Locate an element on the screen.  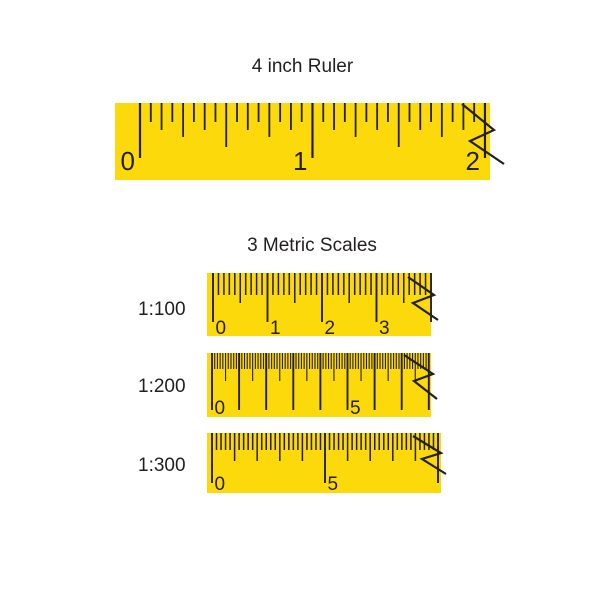
inch-ruler: 0 1 2 is located at coordinates (310, 141).